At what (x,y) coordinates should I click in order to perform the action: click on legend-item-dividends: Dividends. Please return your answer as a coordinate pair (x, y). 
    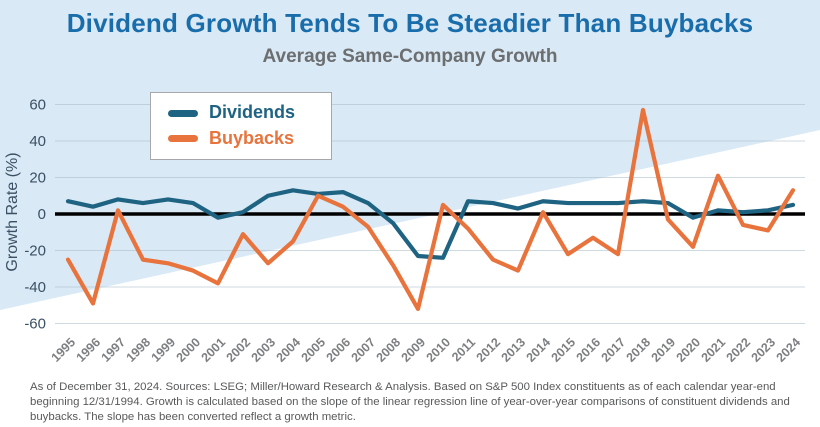
    Looking at the image, I should click on (249, 113).